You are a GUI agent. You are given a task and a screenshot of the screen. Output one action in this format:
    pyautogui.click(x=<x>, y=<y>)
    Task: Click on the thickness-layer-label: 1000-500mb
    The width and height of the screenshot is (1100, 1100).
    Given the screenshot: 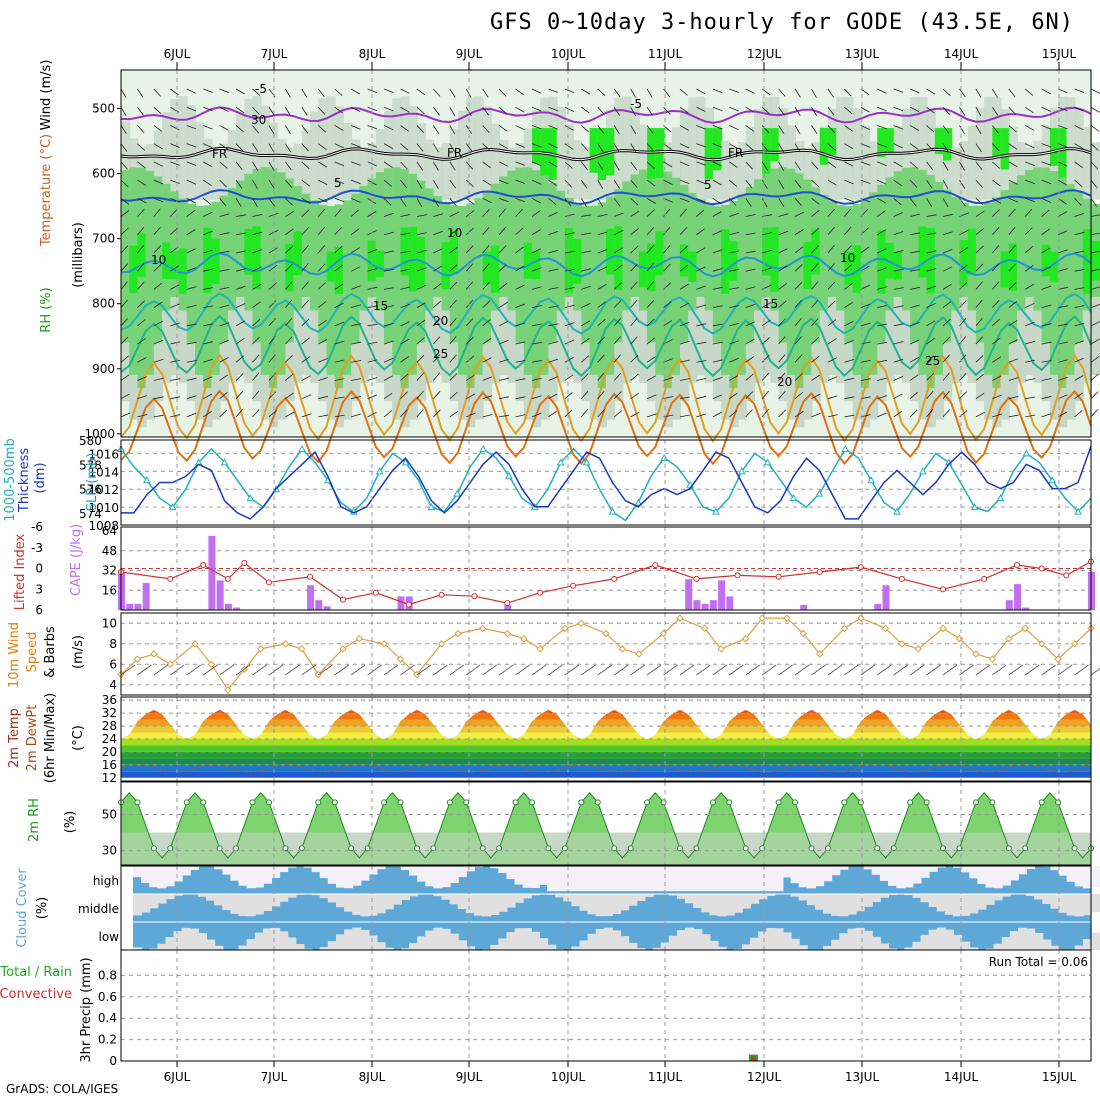 What is the action you would take?
    pyautogui.click(x=10, y=480)
    